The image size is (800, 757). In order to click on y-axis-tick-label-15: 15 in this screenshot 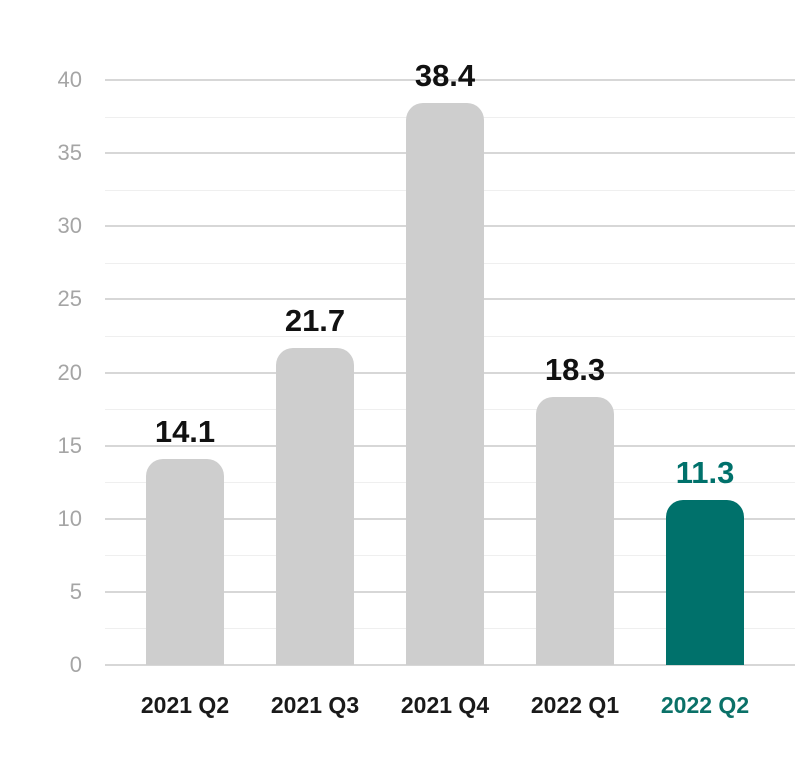, I will do `click(69, 445)`.